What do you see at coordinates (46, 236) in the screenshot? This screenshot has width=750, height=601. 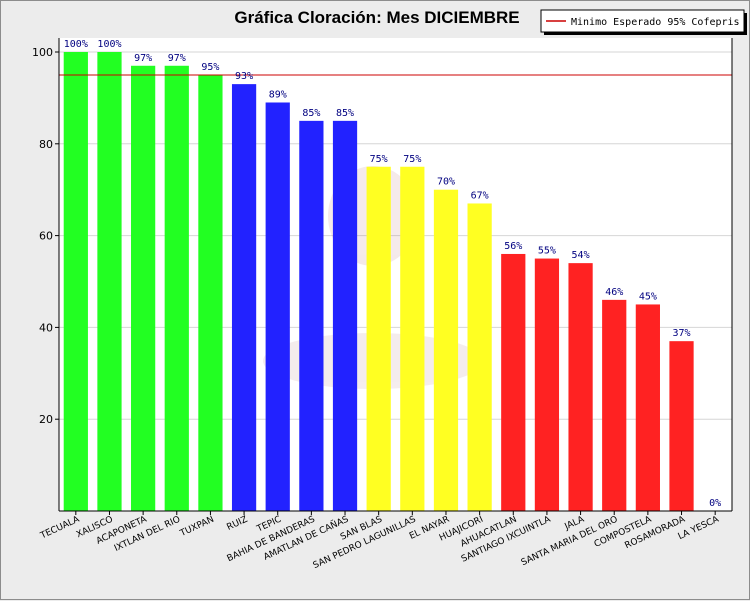 I see `y-tick-label-60: 60` at bounding box center [46, 236].